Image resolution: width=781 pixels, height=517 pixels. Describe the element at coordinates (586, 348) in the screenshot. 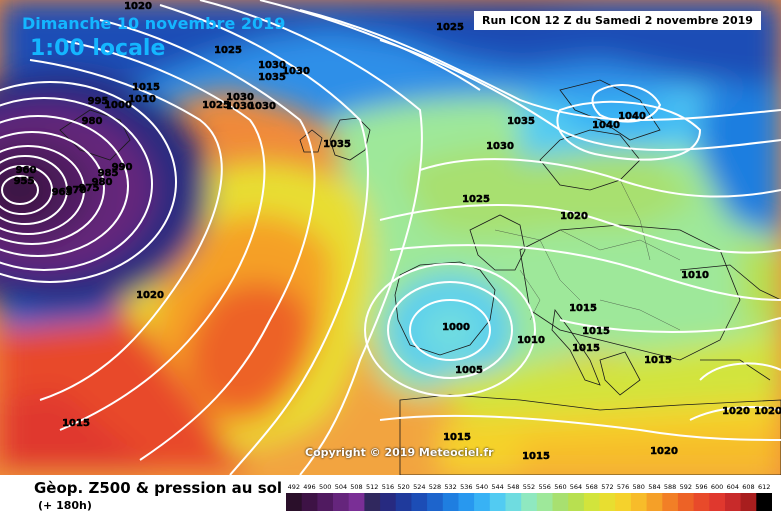

I see `isobar-label-p1015-gr: 1015` at that location.